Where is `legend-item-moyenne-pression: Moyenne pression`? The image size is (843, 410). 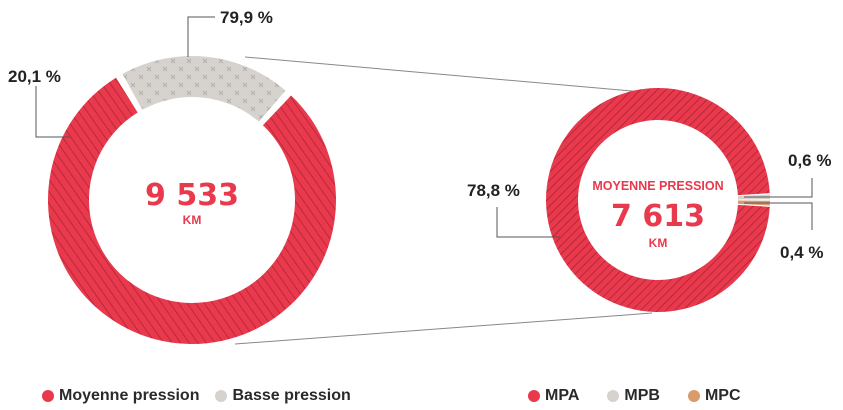 legend-item-moyenne-pression: Moyenne pression is located at coordinates (120, 396).